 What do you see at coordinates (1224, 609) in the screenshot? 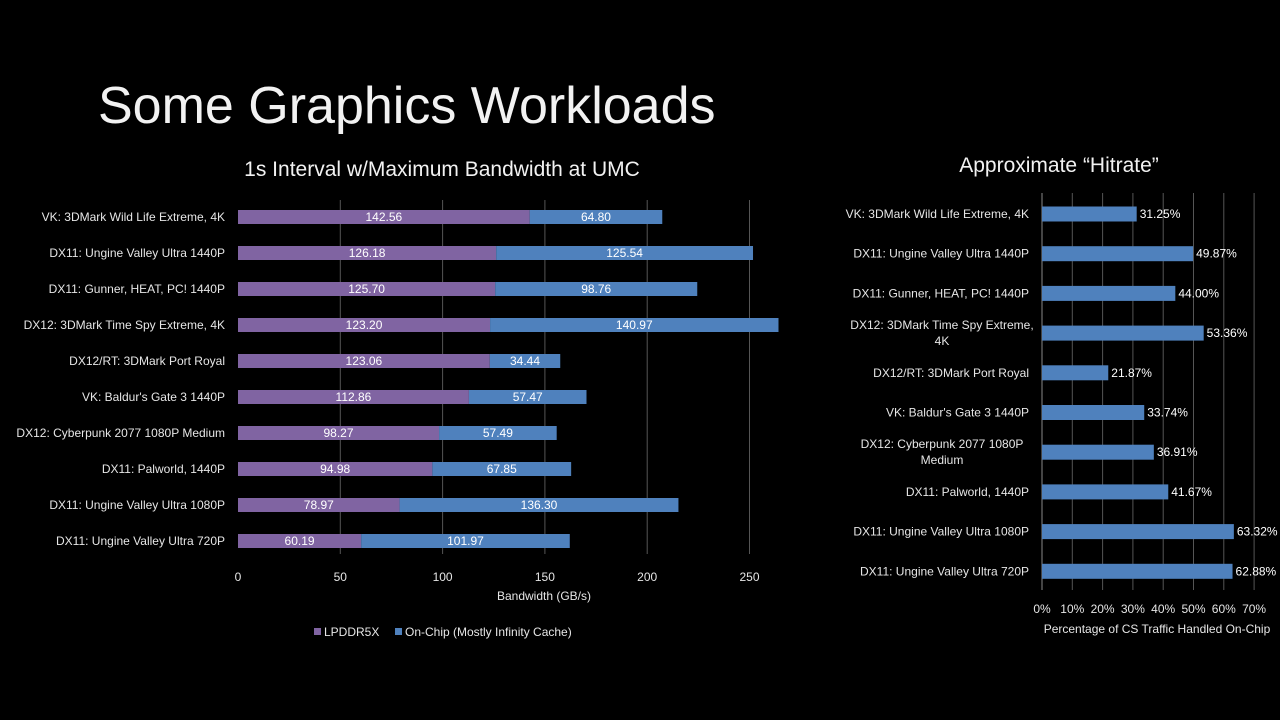
I see `x-tick-label: 60%` at bounding box center [1224, 609].